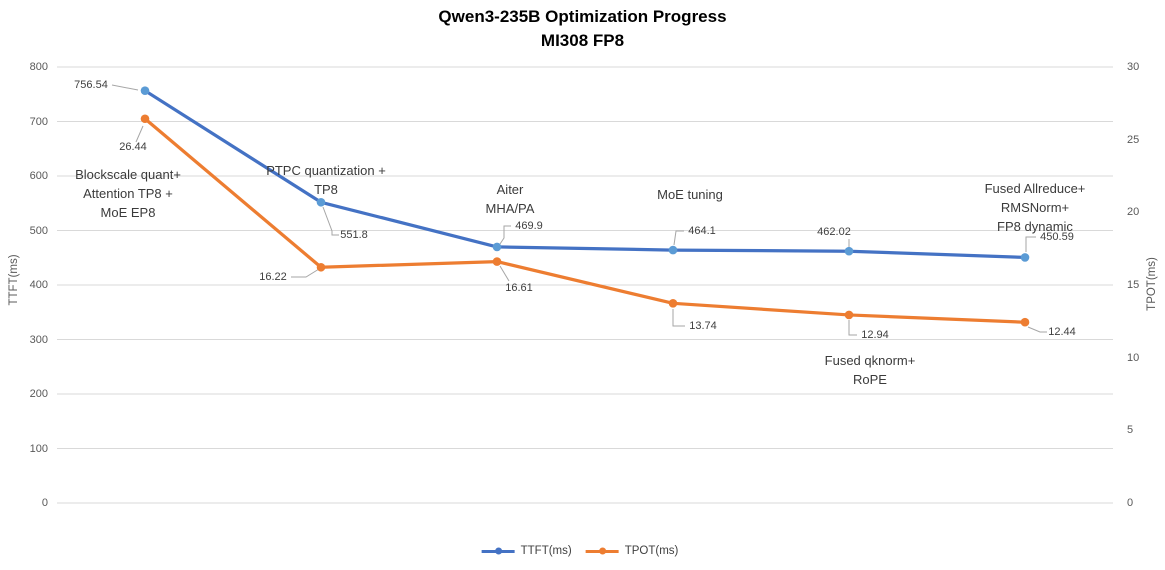 The image size is (1165, 570). I want to click on data-label: 13.74, so click(703, 326).